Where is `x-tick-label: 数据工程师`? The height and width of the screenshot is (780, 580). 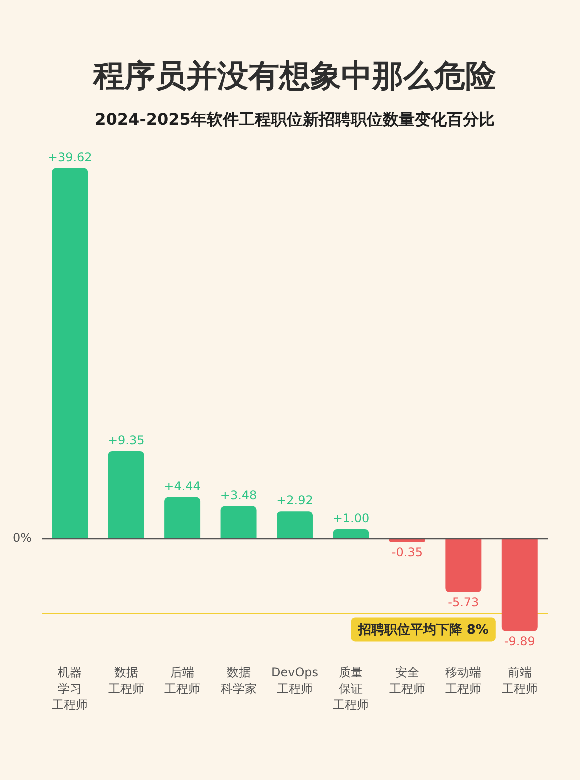
x-tick-label: 数据工程师 is located at coordinates (126, 681).